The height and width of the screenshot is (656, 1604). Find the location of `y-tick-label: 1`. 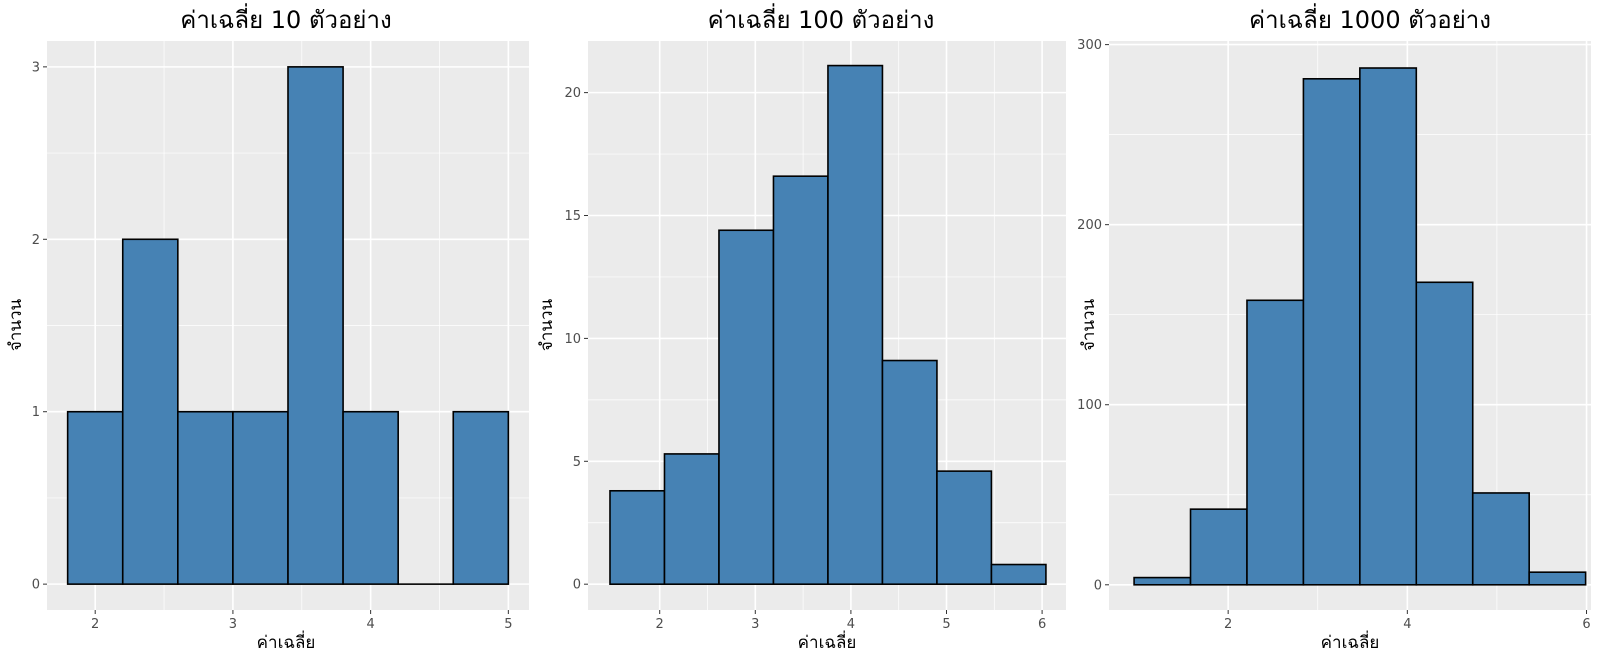

y-tick-label: 1 is located at coordinates (36, 412).